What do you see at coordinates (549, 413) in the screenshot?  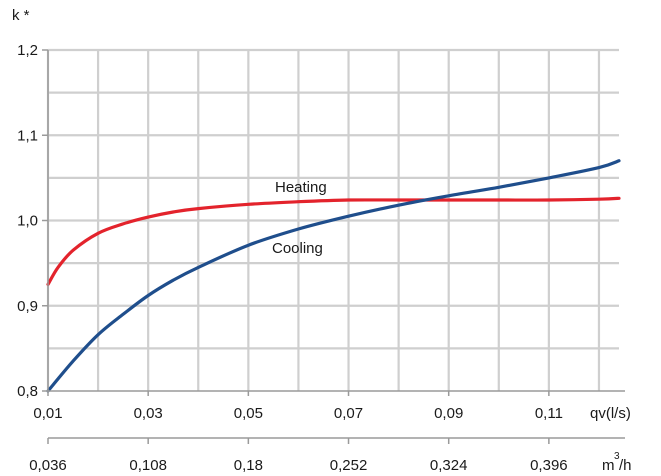 I see `x-tick-label: 0,11` at bounding box center [549, 413].